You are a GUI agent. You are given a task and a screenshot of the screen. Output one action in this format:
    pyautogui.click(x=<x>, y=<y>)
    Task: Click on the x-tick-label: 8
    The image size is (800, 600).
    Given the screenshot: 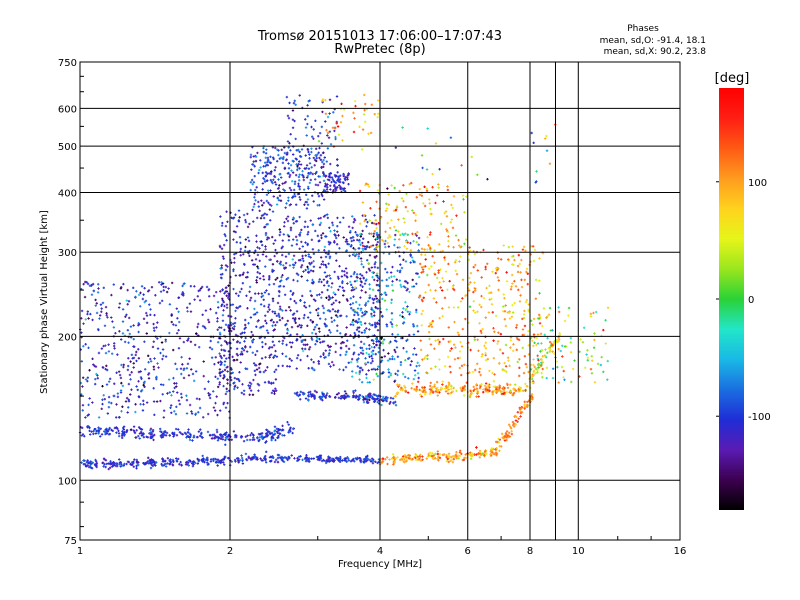 What is the action you would take?
    pyautogui.click(x=530, y=551)
    